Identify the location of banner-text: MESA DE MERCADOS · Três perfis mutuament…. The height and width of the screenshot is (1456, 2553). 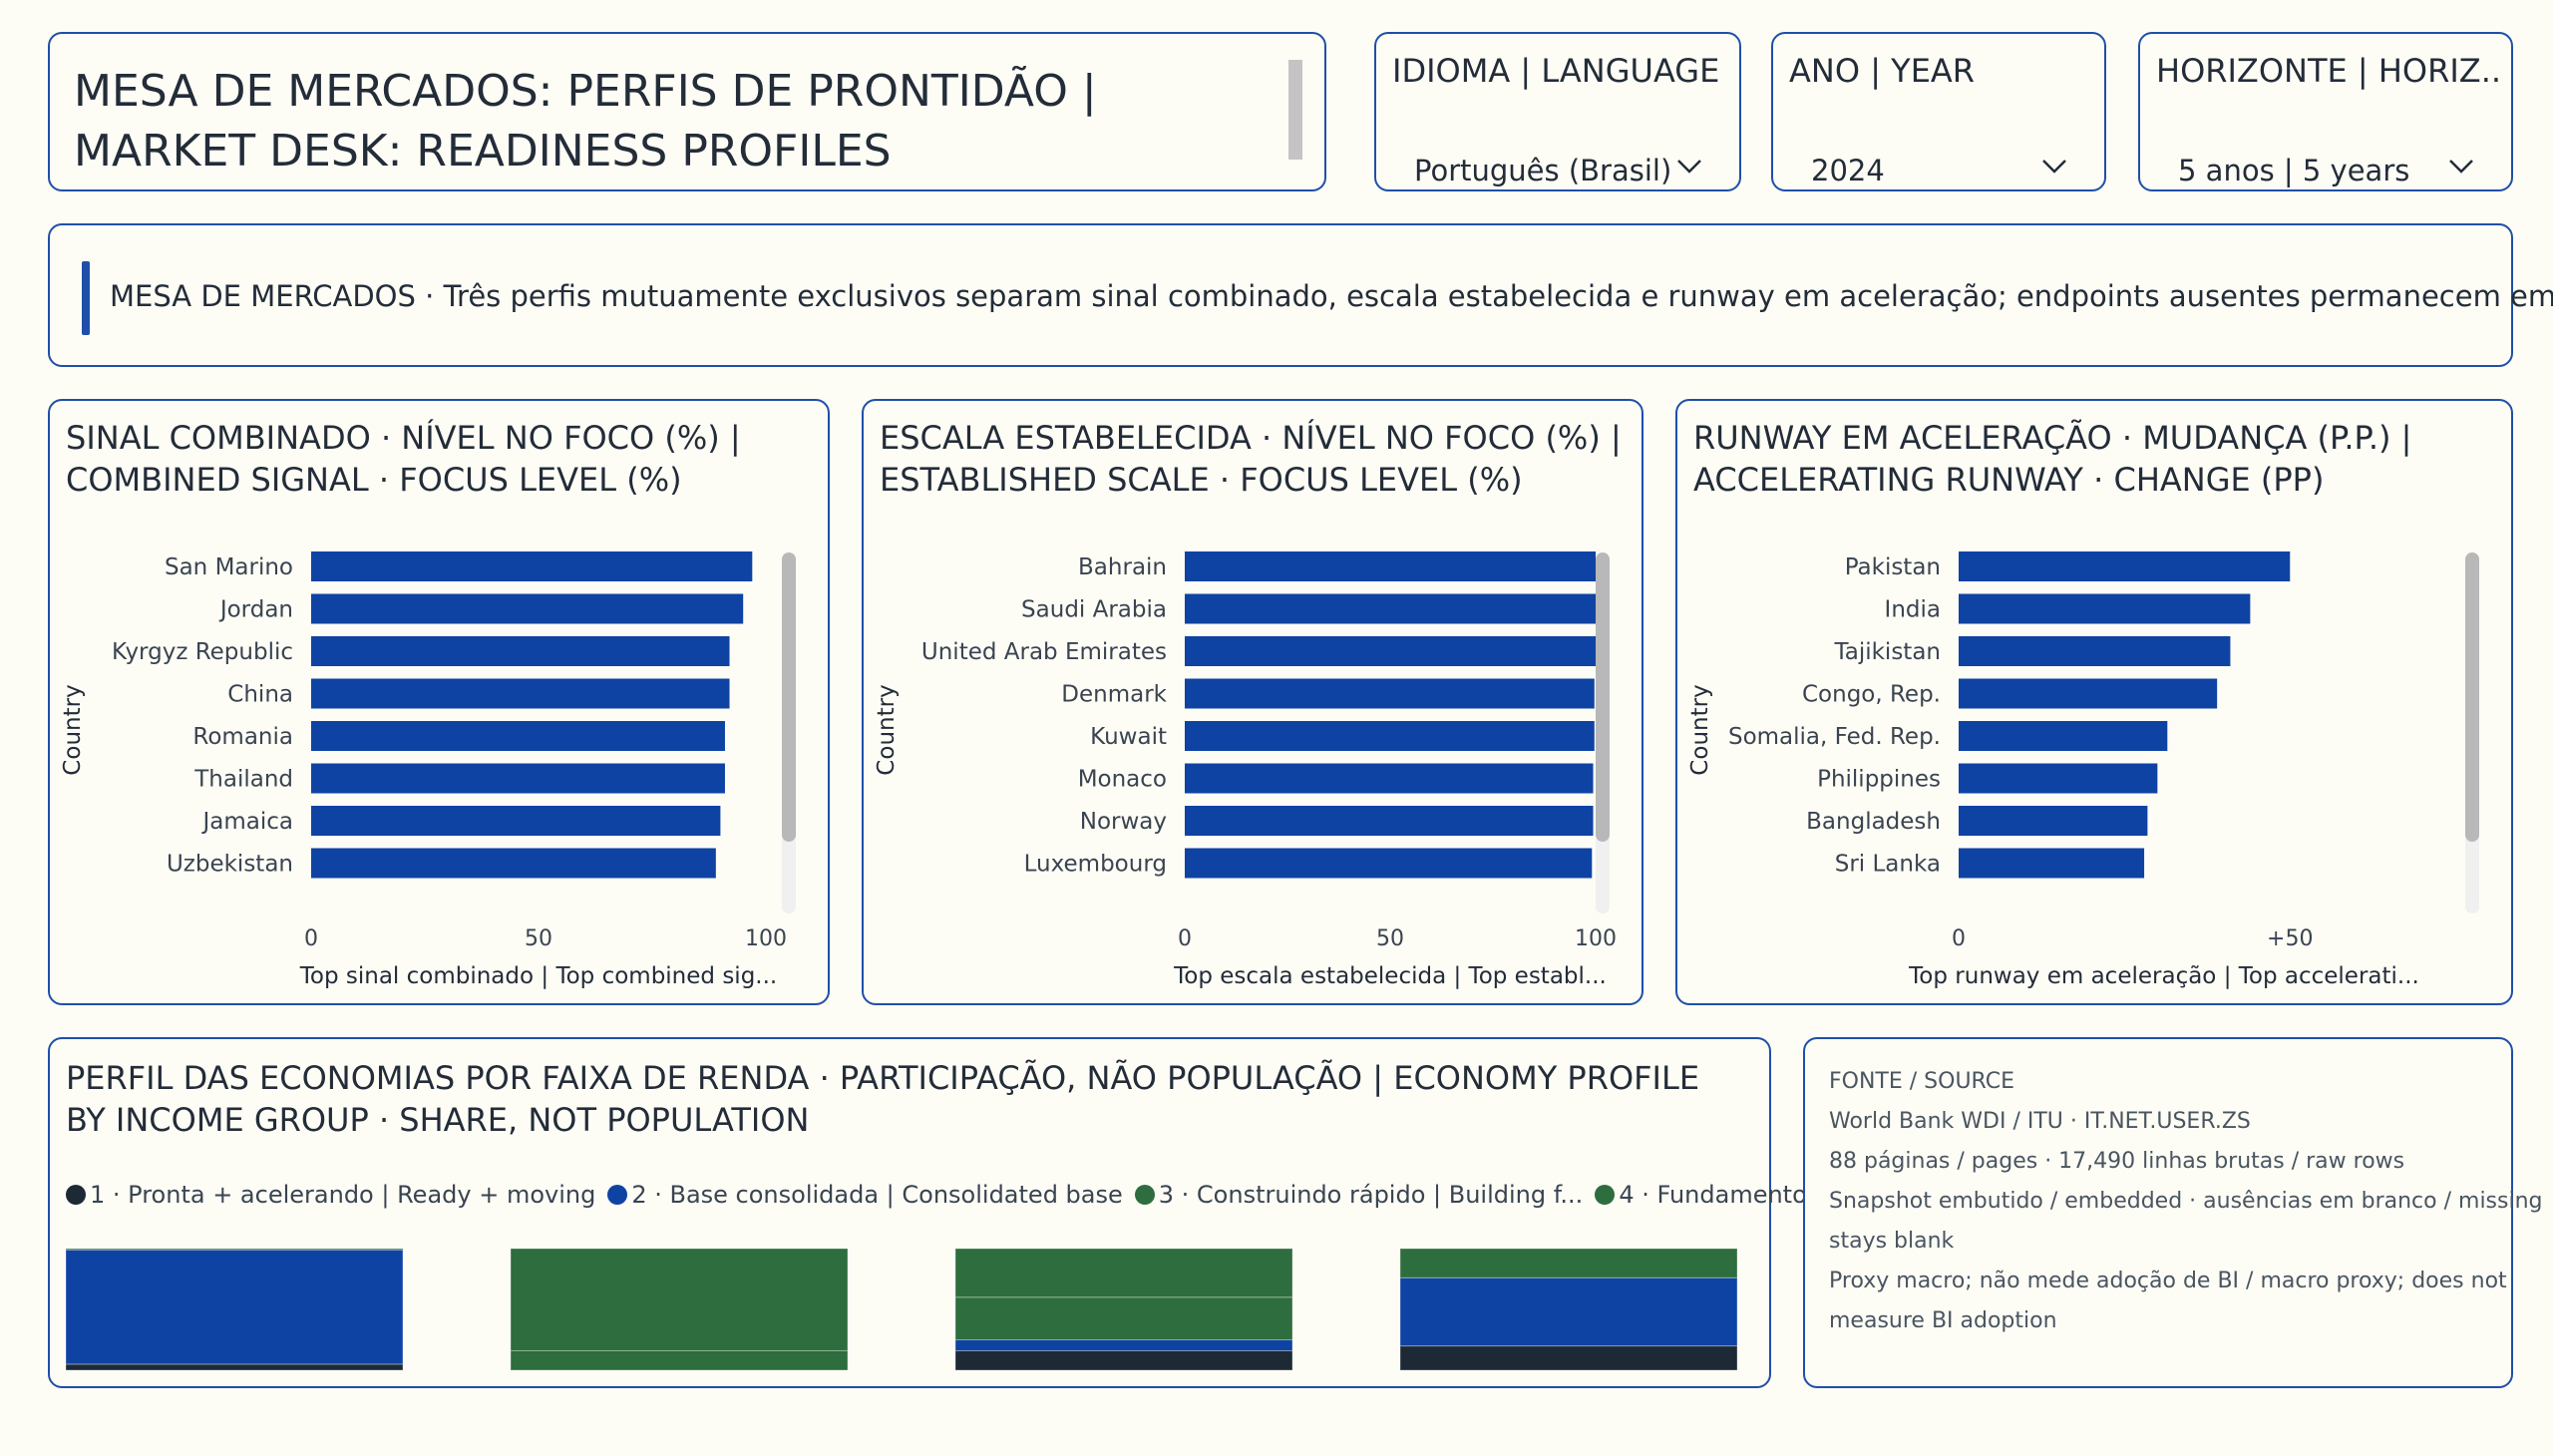
(1331, 296).